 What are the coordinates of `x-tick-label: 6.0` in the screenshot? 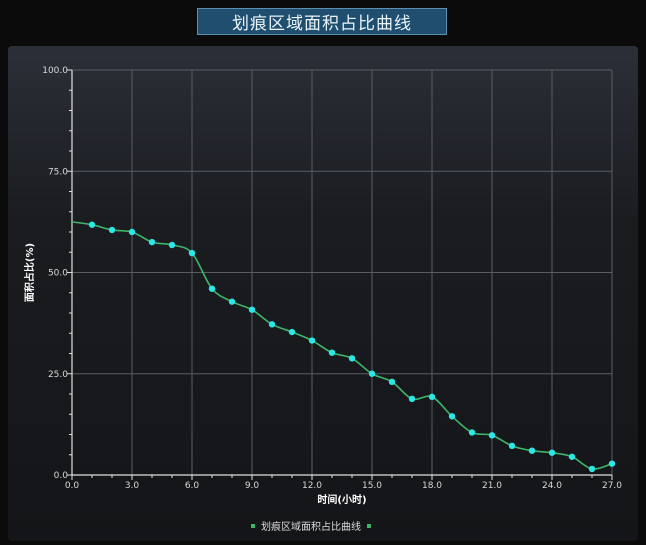 It's located at (192, 486).